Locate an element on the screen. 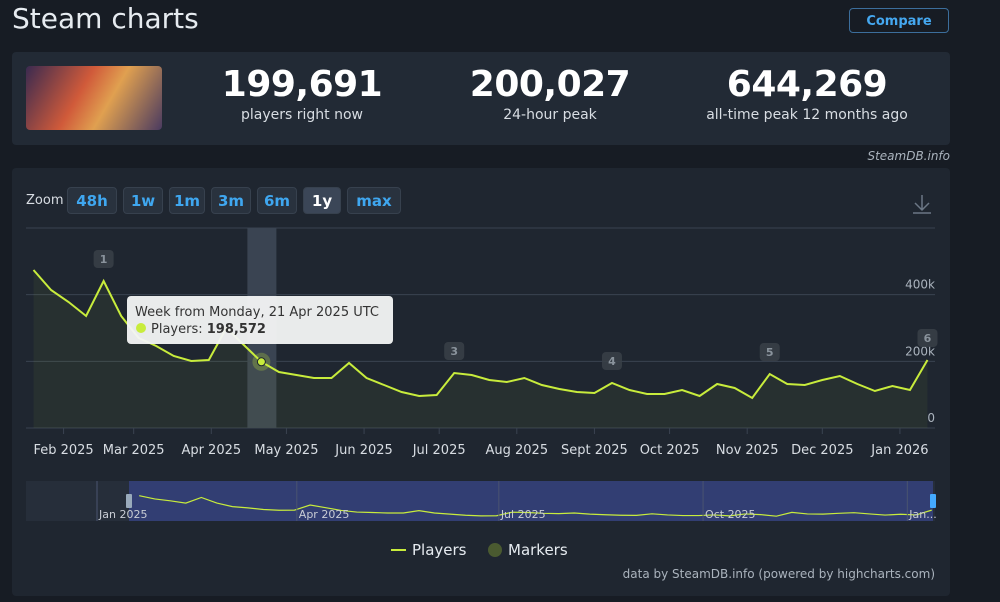  stat-label: all-time peak 12 months ago is located at coordinates (807, 115).